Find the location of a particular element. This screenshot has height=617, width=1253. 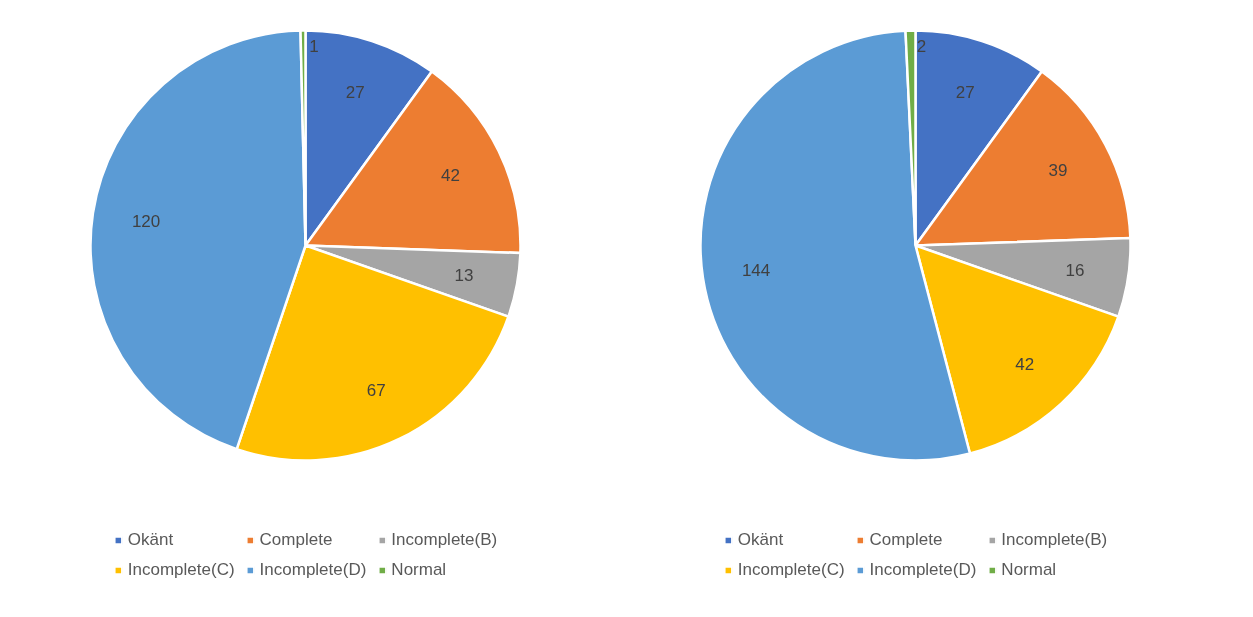

data-label: 144 is located at coordinates (756, 270).